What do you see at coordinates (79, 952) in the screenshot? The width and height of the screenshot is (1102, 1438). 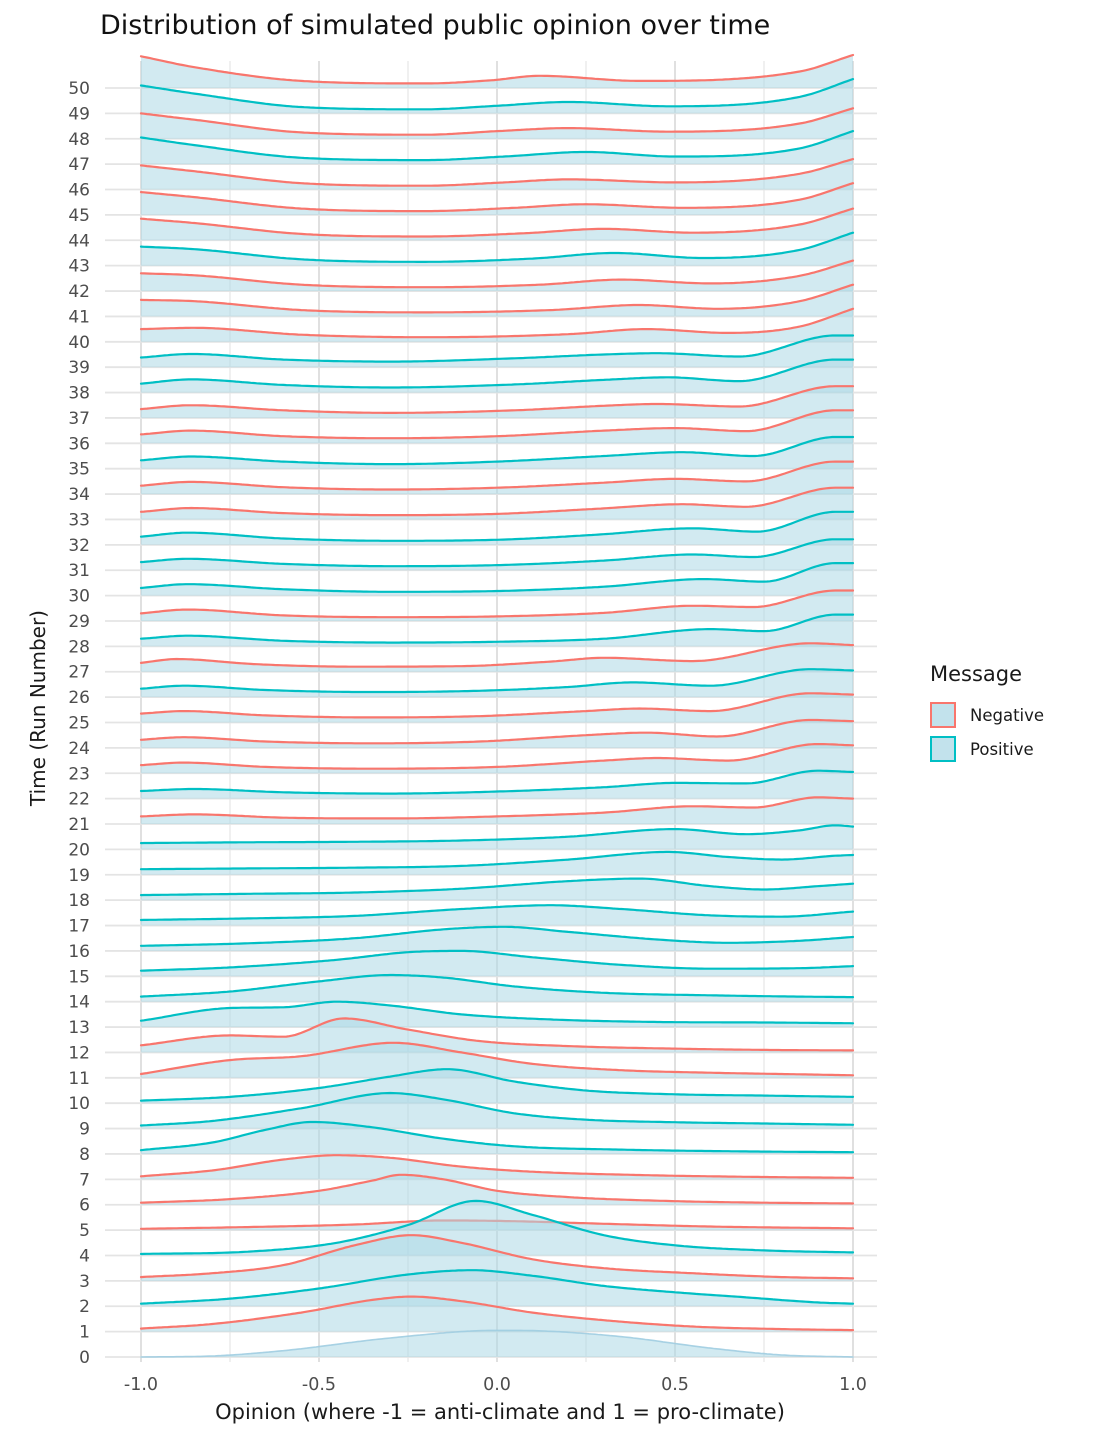 I see `y-tick-label: 16` at bounding box center [79, 952].